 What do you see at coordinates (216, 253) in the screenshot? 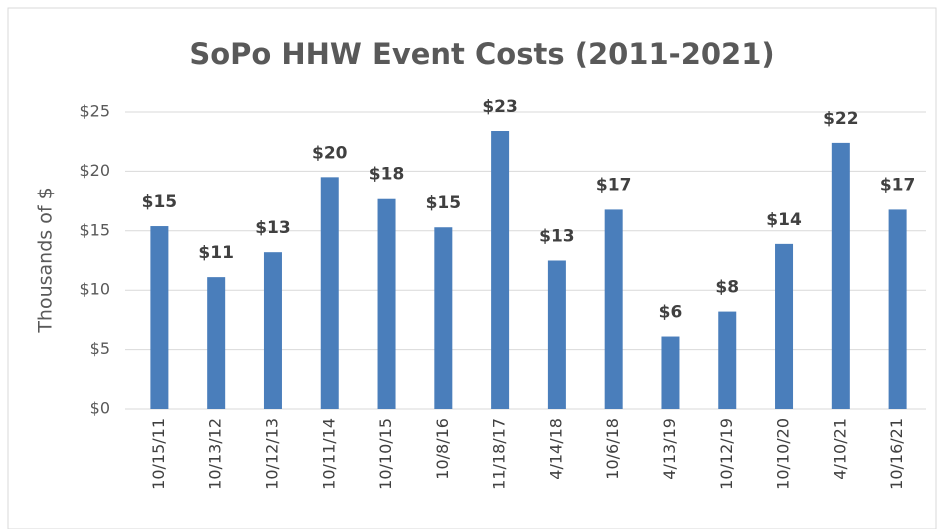
I see `data-label: $11` at bounding box center [216, 253].